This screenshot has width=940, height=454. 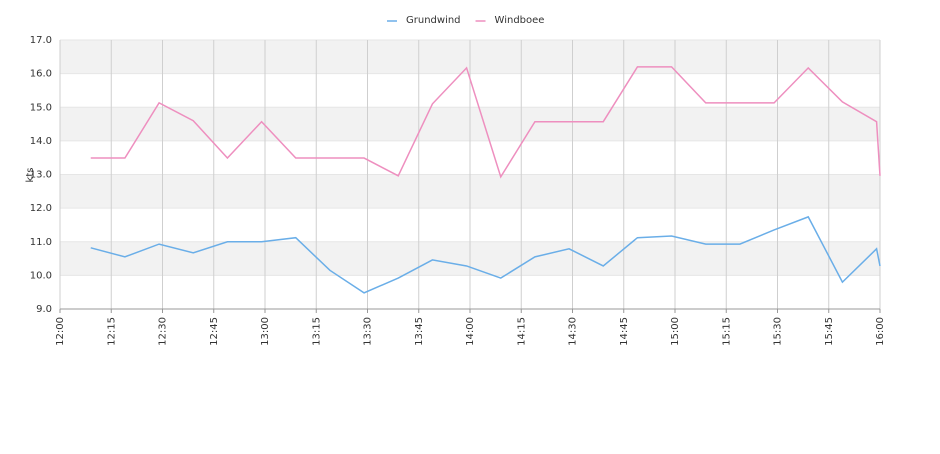 What do you see at coordinates (41, 74) in the screenshot?
I see `y-tick-label: 16.0` at bounding box center [41, 74].